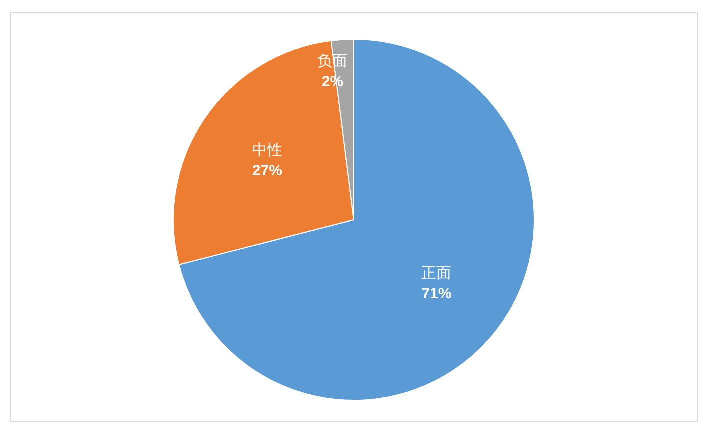 Image resolution: width=710 pixels, height=437 pixels. I want to click on slice-label: 中性, so click(267, 150).